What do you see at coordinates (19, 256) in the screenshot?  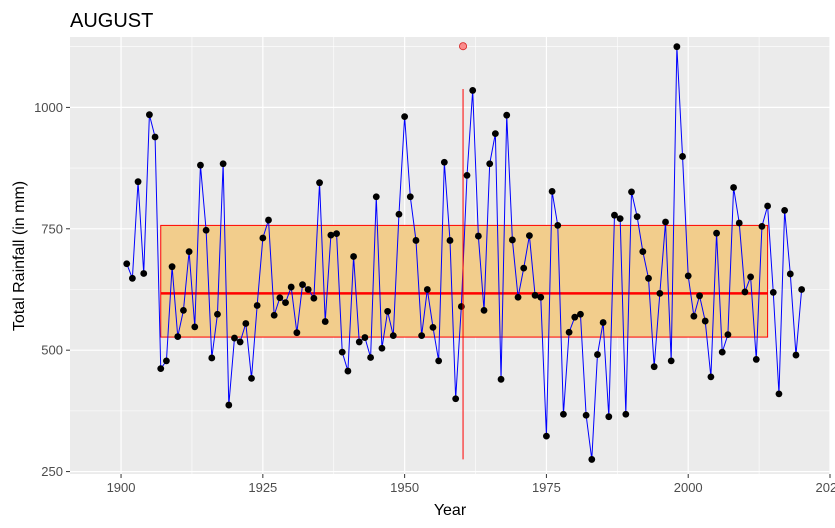 I see `y-axis-title: Total Rainfall (in mm)` at bounding box center [19, 256].